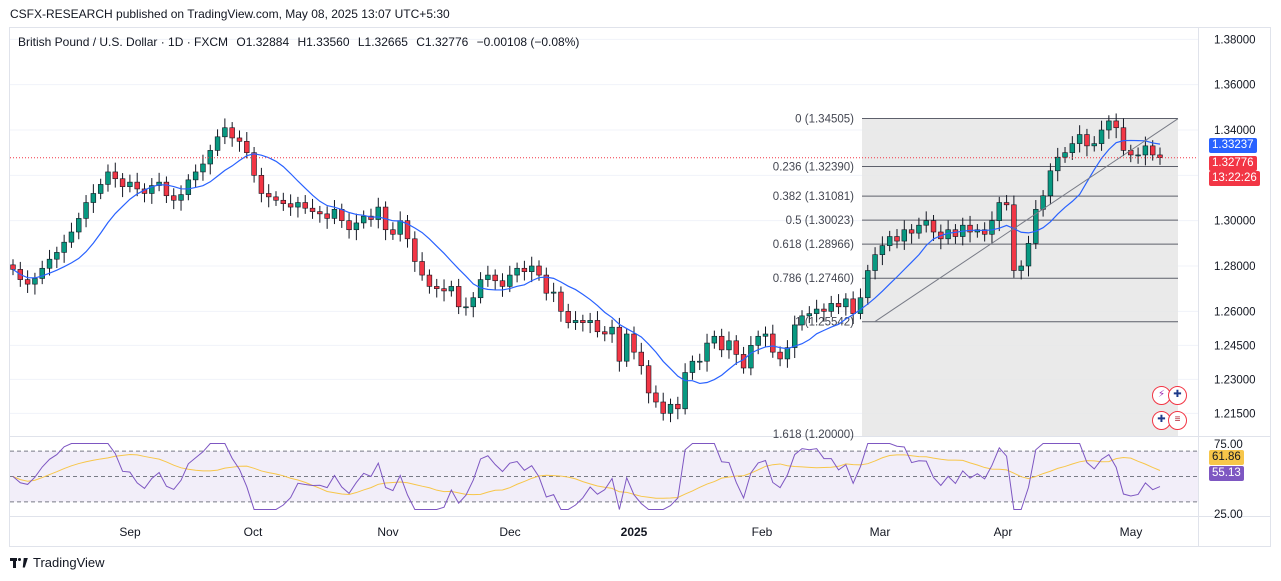 The width and height of the screenshot is (1281, 581). What do you see at coordinates (1026, 220) in the screenshot?
I see `trend-line` at bounding box center [1026, 220].